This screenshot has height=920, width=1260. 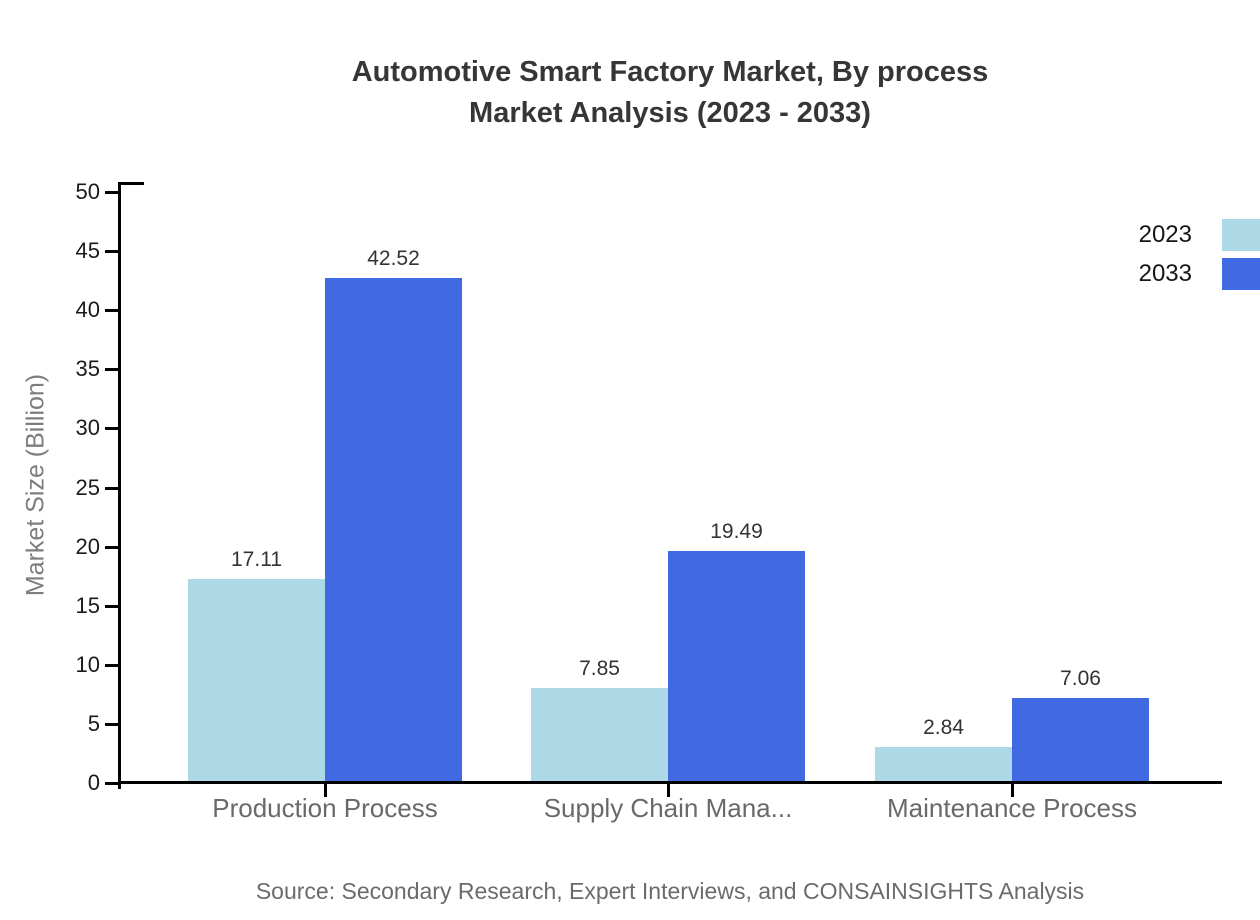 What do you see at coordinates (393, 259) in the screenshot?
I see `bar-value-label: 42.52` at bounding box center [393, 259].